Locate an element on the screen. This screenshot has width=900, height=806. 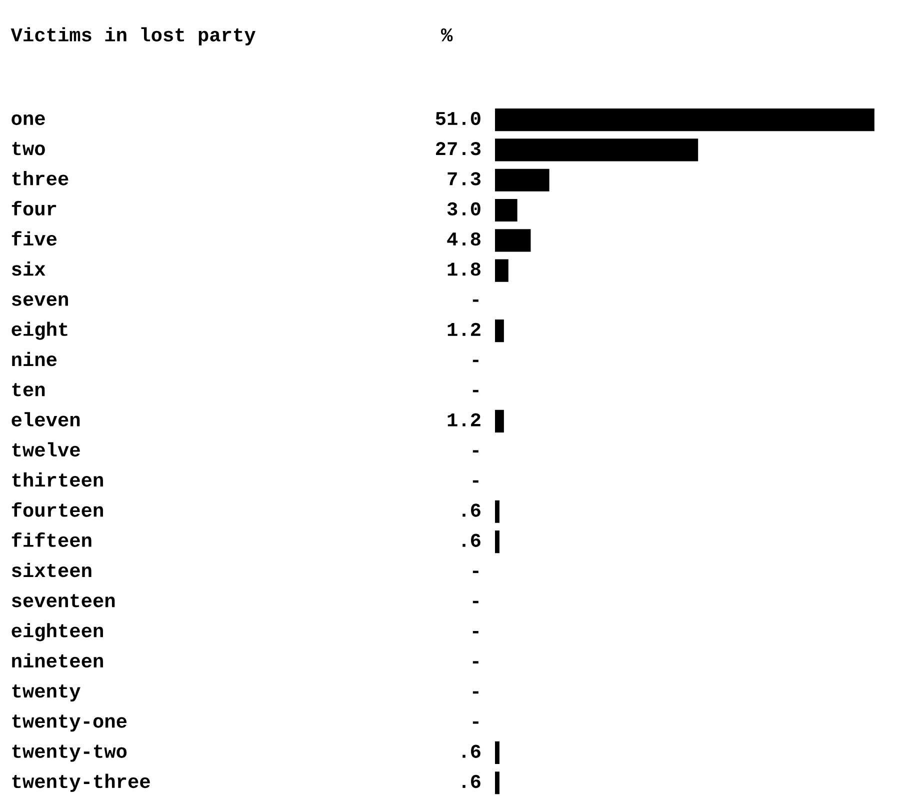
data-label: 1.8 is located at coordinates (464, 269).